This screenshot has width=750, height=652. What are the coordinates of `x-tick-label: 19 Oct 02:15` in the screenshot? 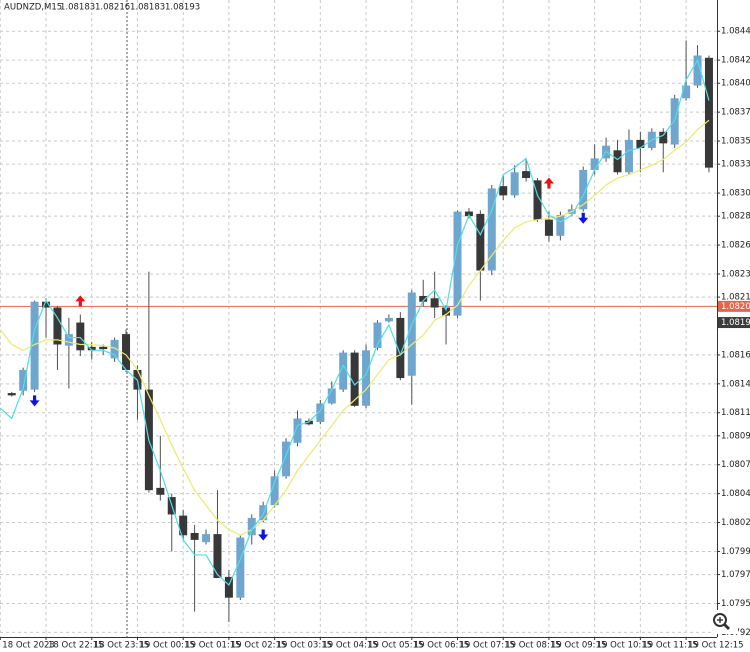 It's located at (258, 646).